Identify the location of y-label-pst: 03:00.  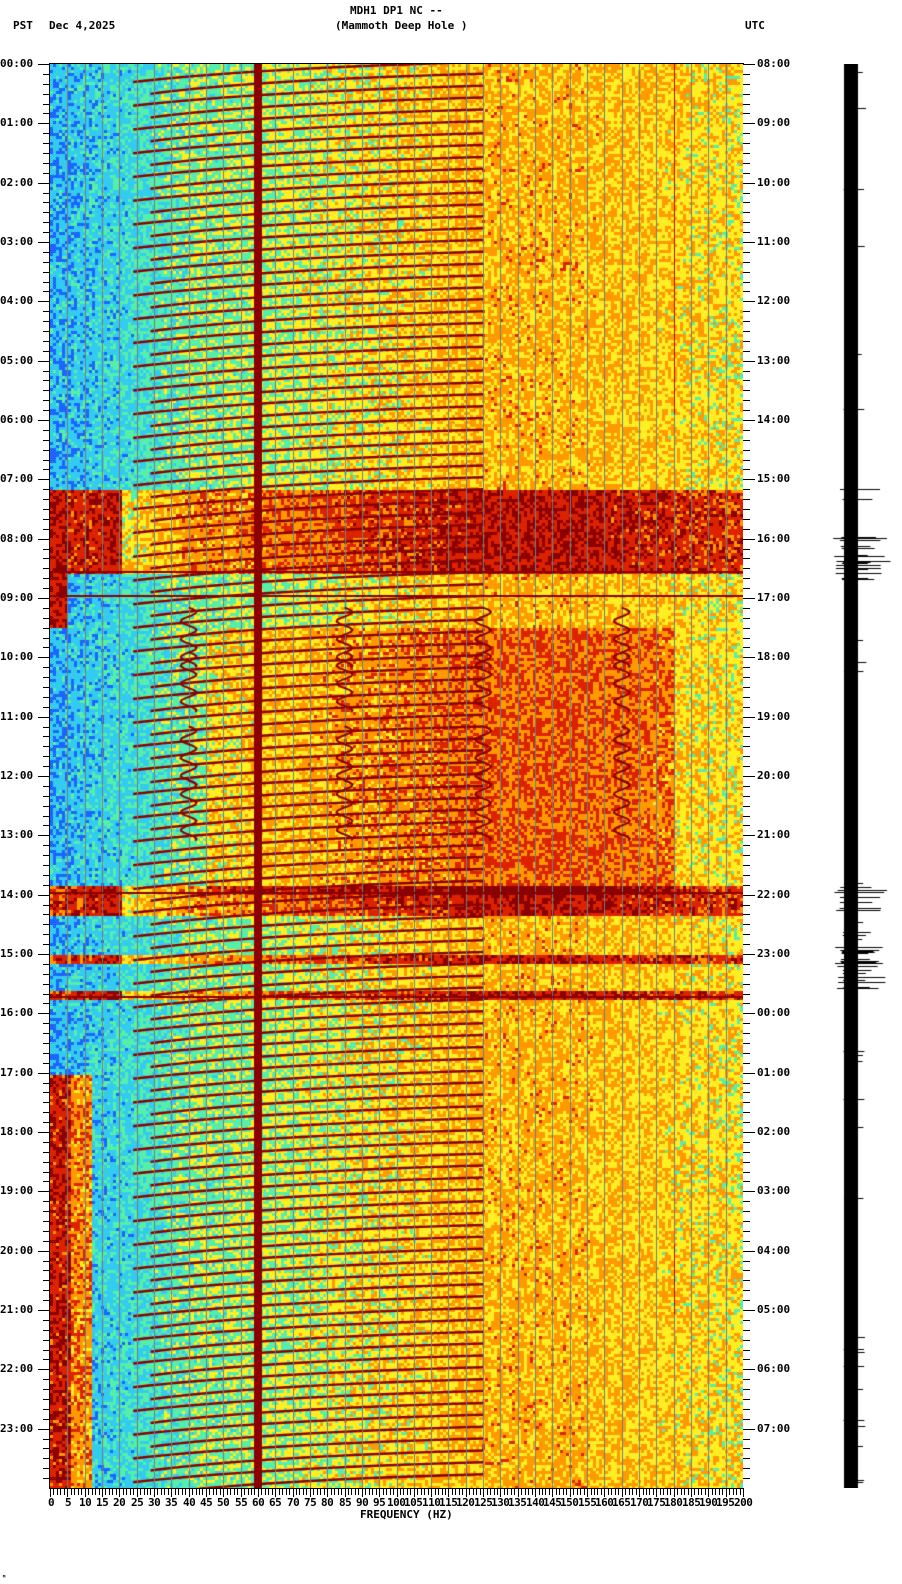
(17, 241).